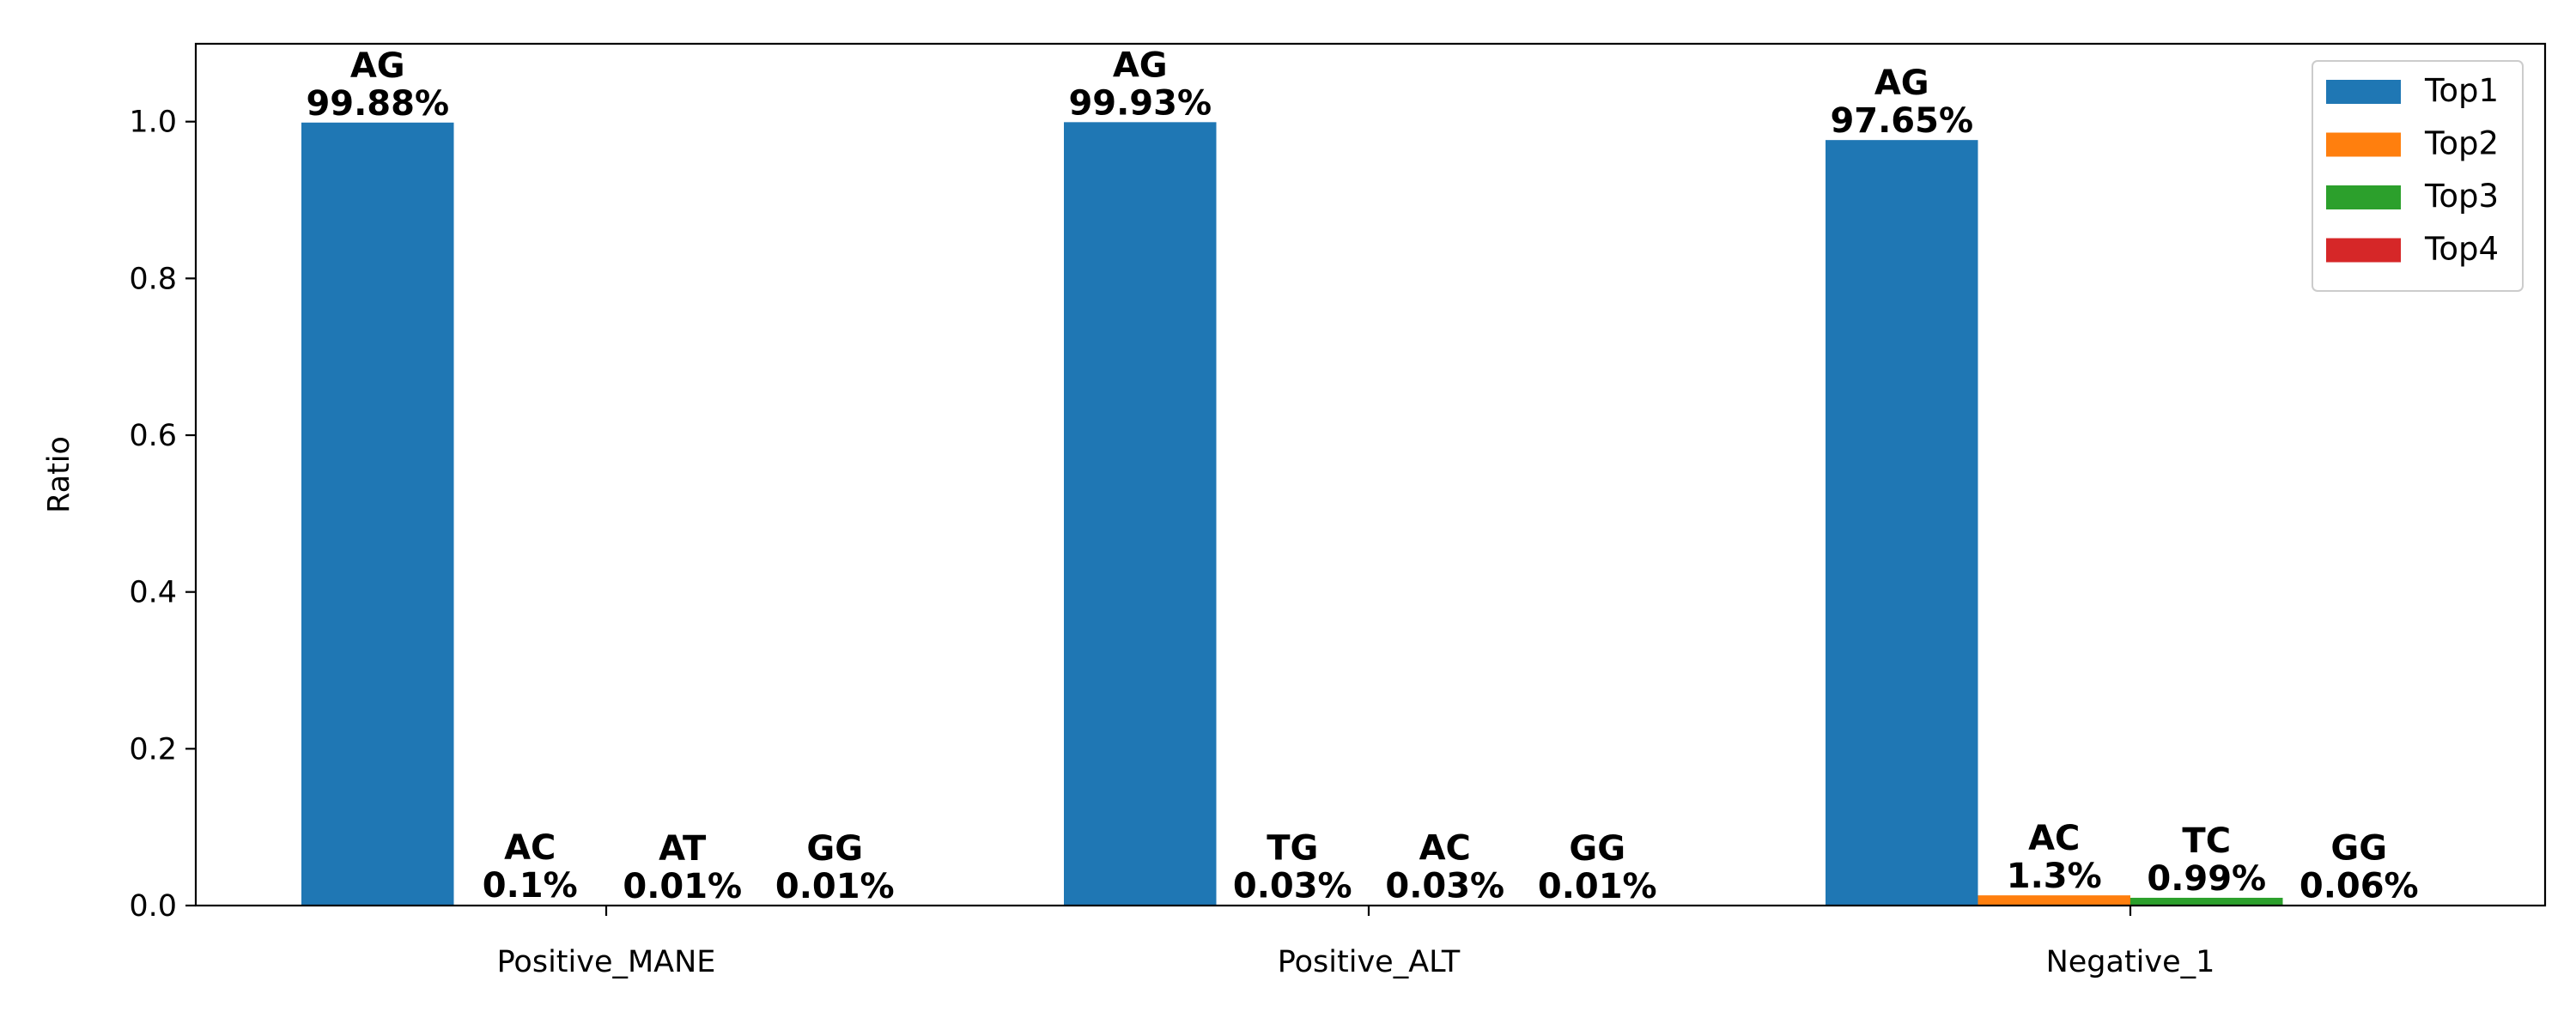 This screenshot has height=1030, width=2576. Describe the element at coordinates (162, 515) in the screenshot. I see `y-axis: 0.0 0.2 0.4 0.6 0.8 1.0` at that location.